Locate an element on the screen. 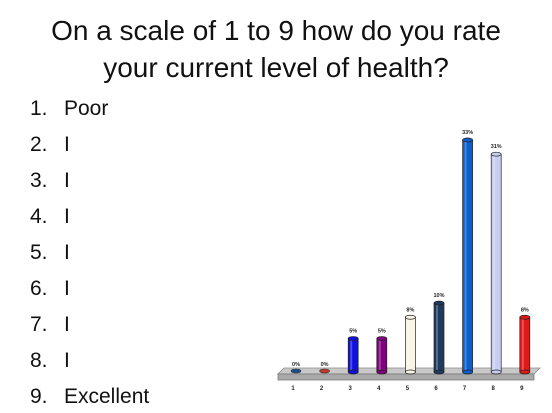 Image resolution: width=552 pixels, height=413 pixels. scale-item-label: Poor is located at coordinates (86, 108).